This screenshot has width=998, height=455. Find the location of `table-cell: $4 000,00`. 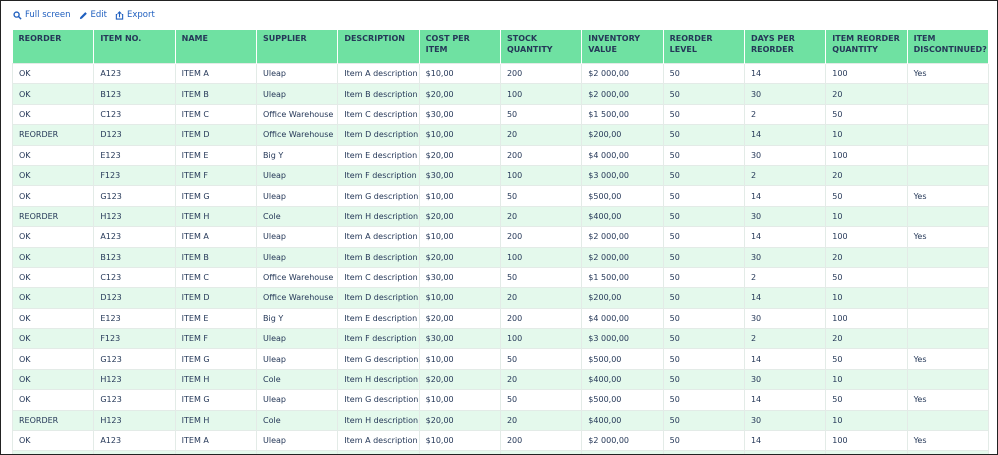

table-cell: $4 000,00 is located at coordinates (622, 318).